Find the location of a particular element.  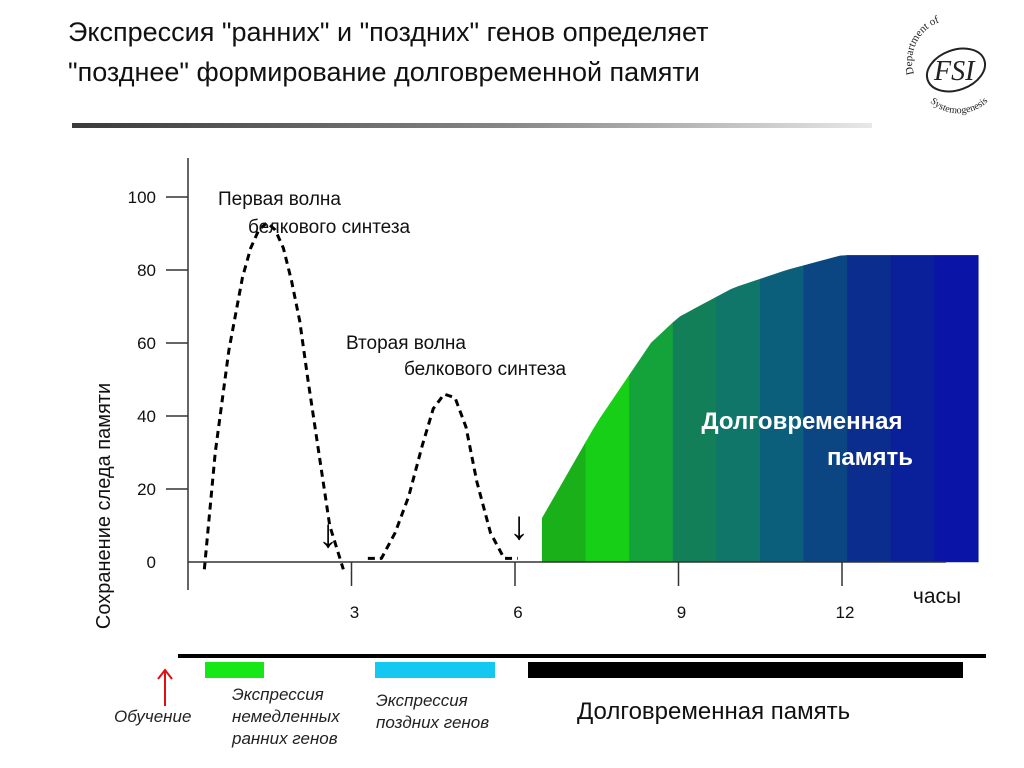

late-genes-bar is located at coordinates (435, 670).